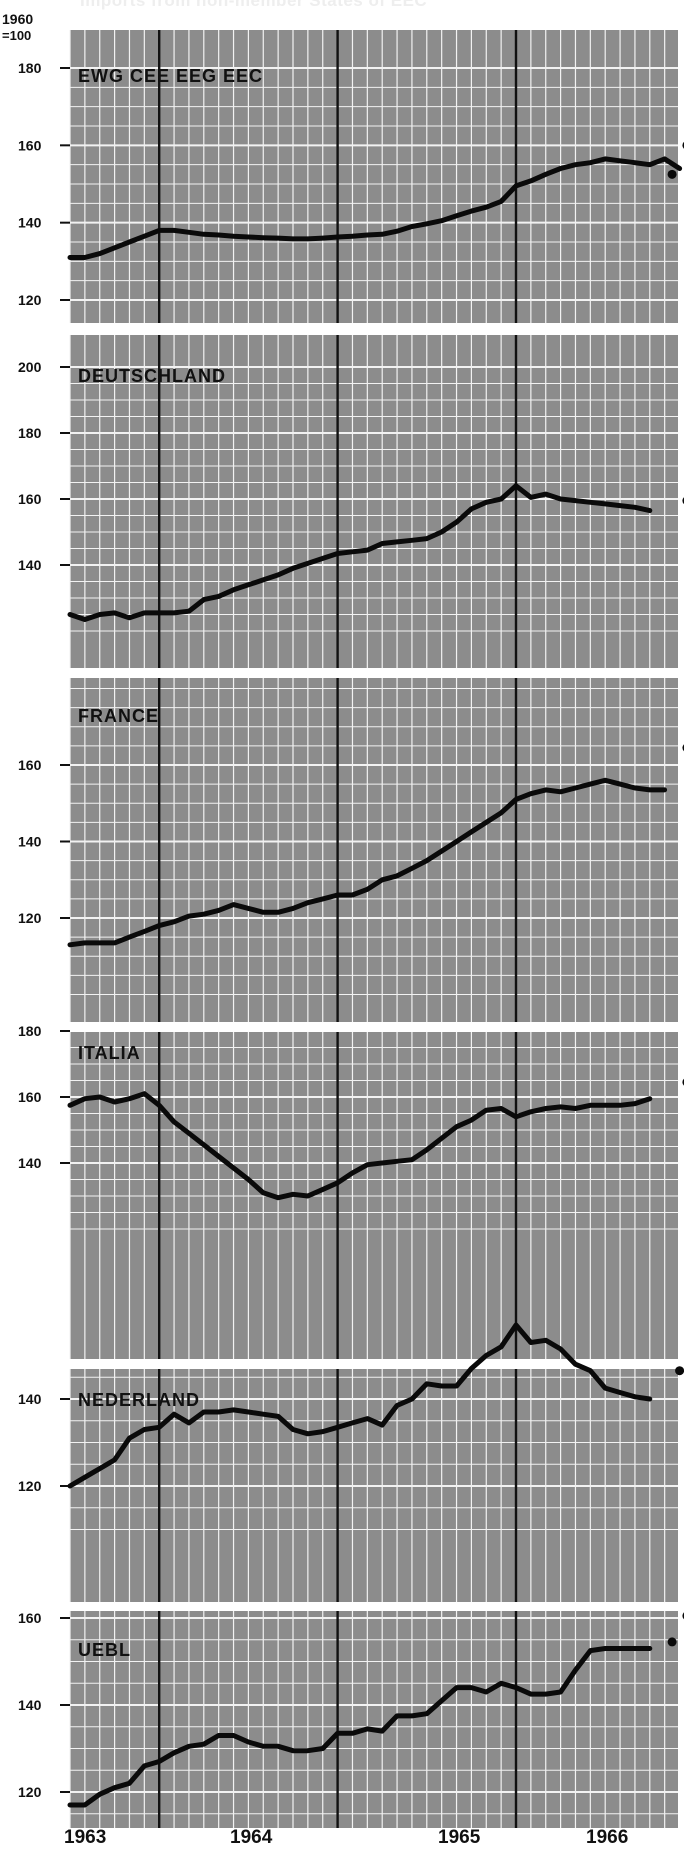  Describe the element at coordinates (607, 1837) in the screenshot. I see `x-tick-label-1966: 1966` at that location.